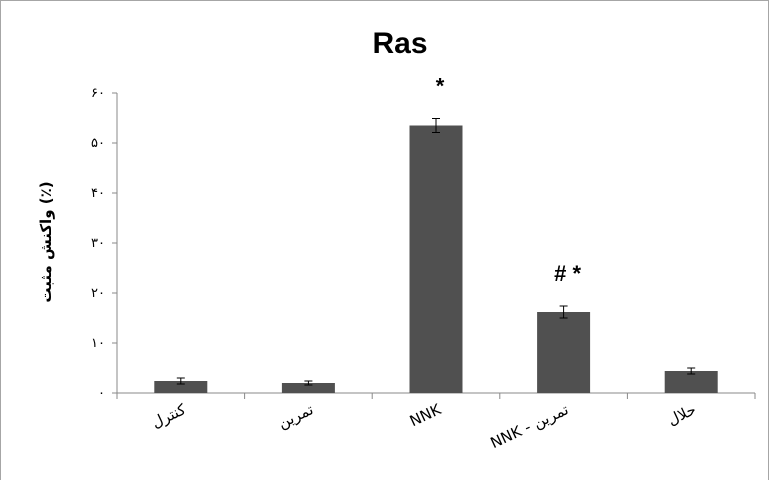 The height and width of the screenshot is (481, 769). What do you see at coordinates (46, 241) in the screenshot?
I see `y-axis-label: واکنش مثبت (٪)` at bounding box center [46, 241].